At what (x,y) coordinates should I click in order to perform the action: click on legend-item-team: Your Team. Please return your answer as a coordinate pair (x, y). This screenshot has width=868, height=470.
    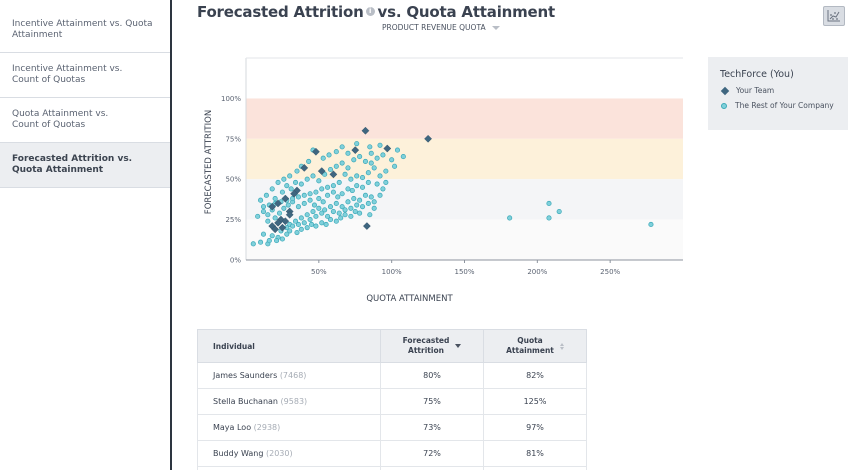
    Looking at the image, I should click on (778, 90).